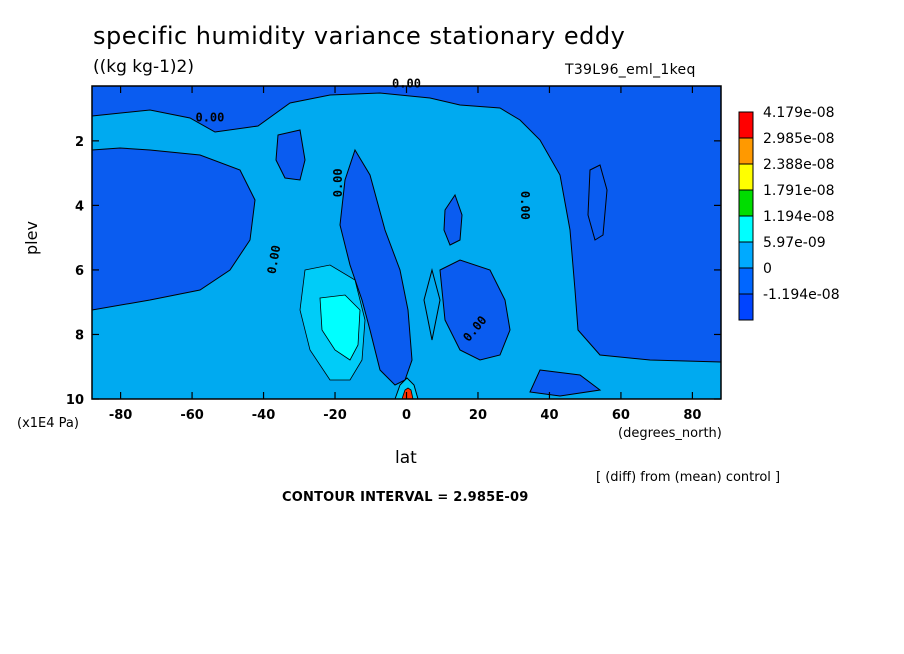  What do you see at coordinates (192, 415) in the screenshot?
I see `x-tick-label: -60` at bounding box center [192, 415].